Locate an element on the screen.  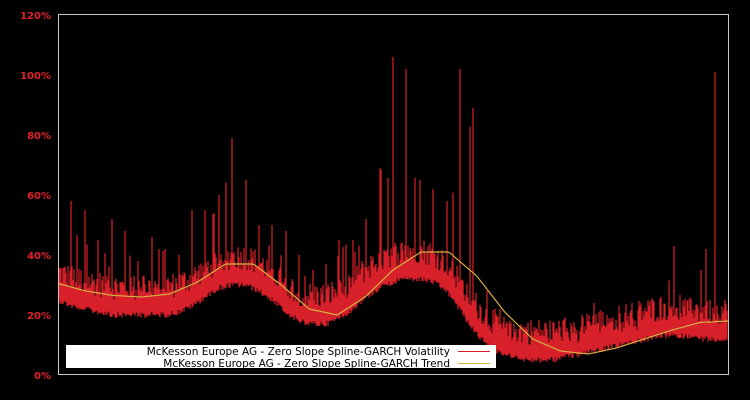
y-tick-label: 40% is located at coordinates (39, 256).